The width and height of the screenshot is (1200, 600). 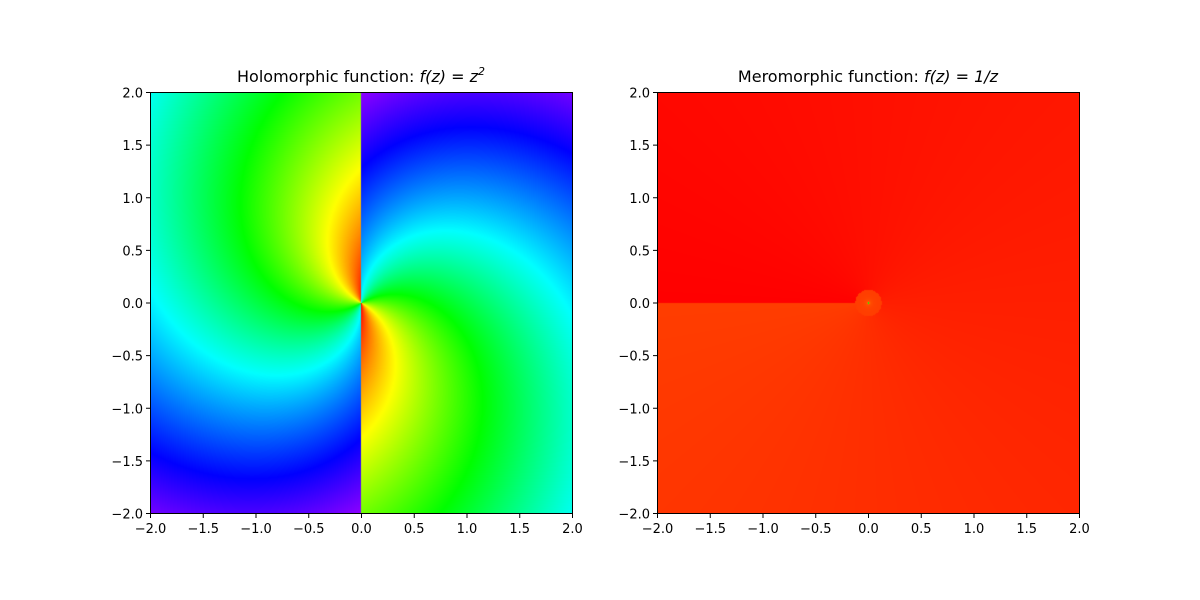 I want to click on y-axis-holomorphic: 2.0 1.5 1.0 0.5 0.0 −0.5 −1.0 −1.5 −2.0, so click(x=130, y=305).